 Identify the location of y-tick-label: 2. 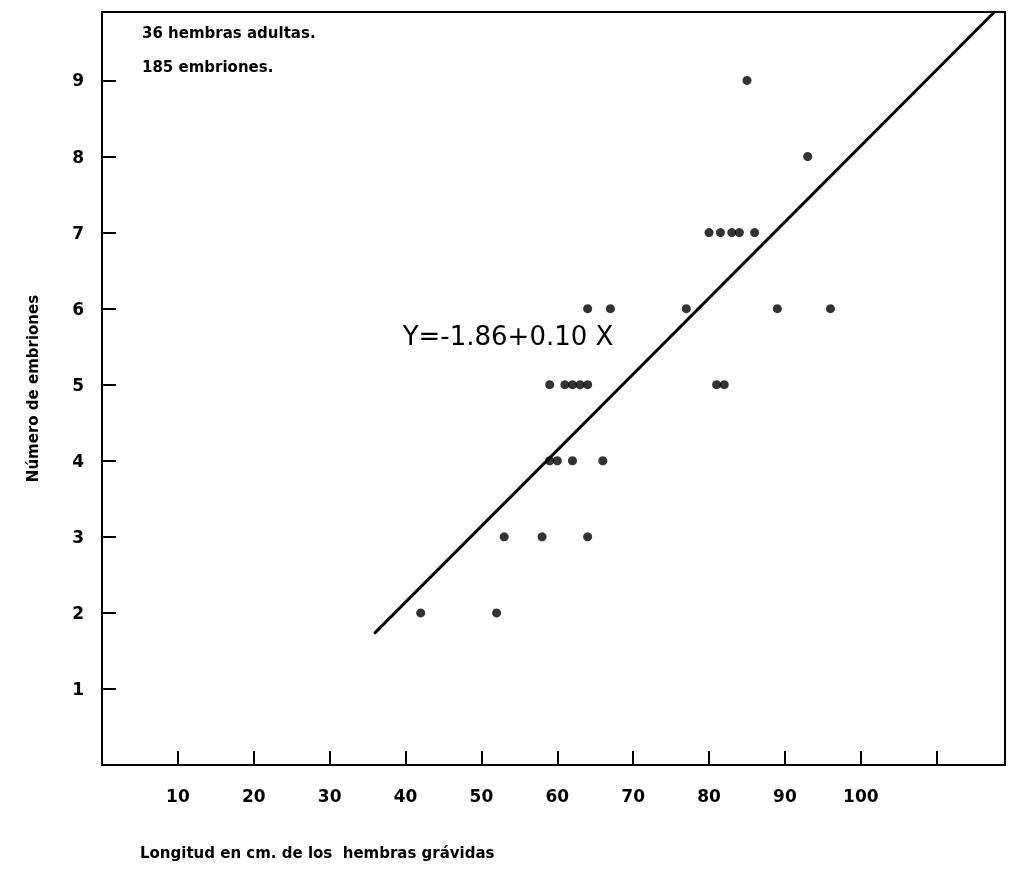
(78, 612).